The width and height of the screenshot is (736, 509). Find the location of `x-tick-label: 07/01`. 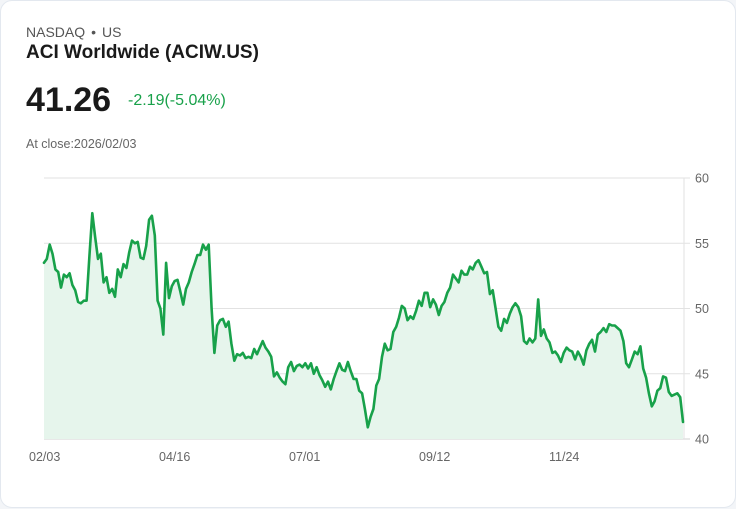

x-tick-label: 07/01 is located at coordinates (304, 457).